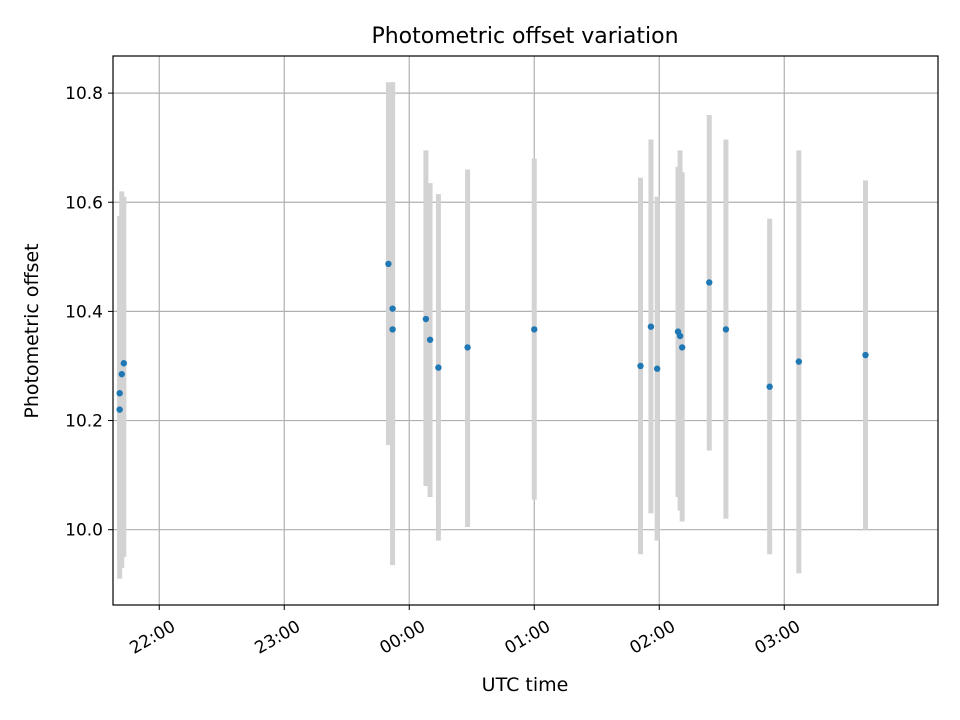  I want to click on y-tick-label: 10.2, so click(84, 422).